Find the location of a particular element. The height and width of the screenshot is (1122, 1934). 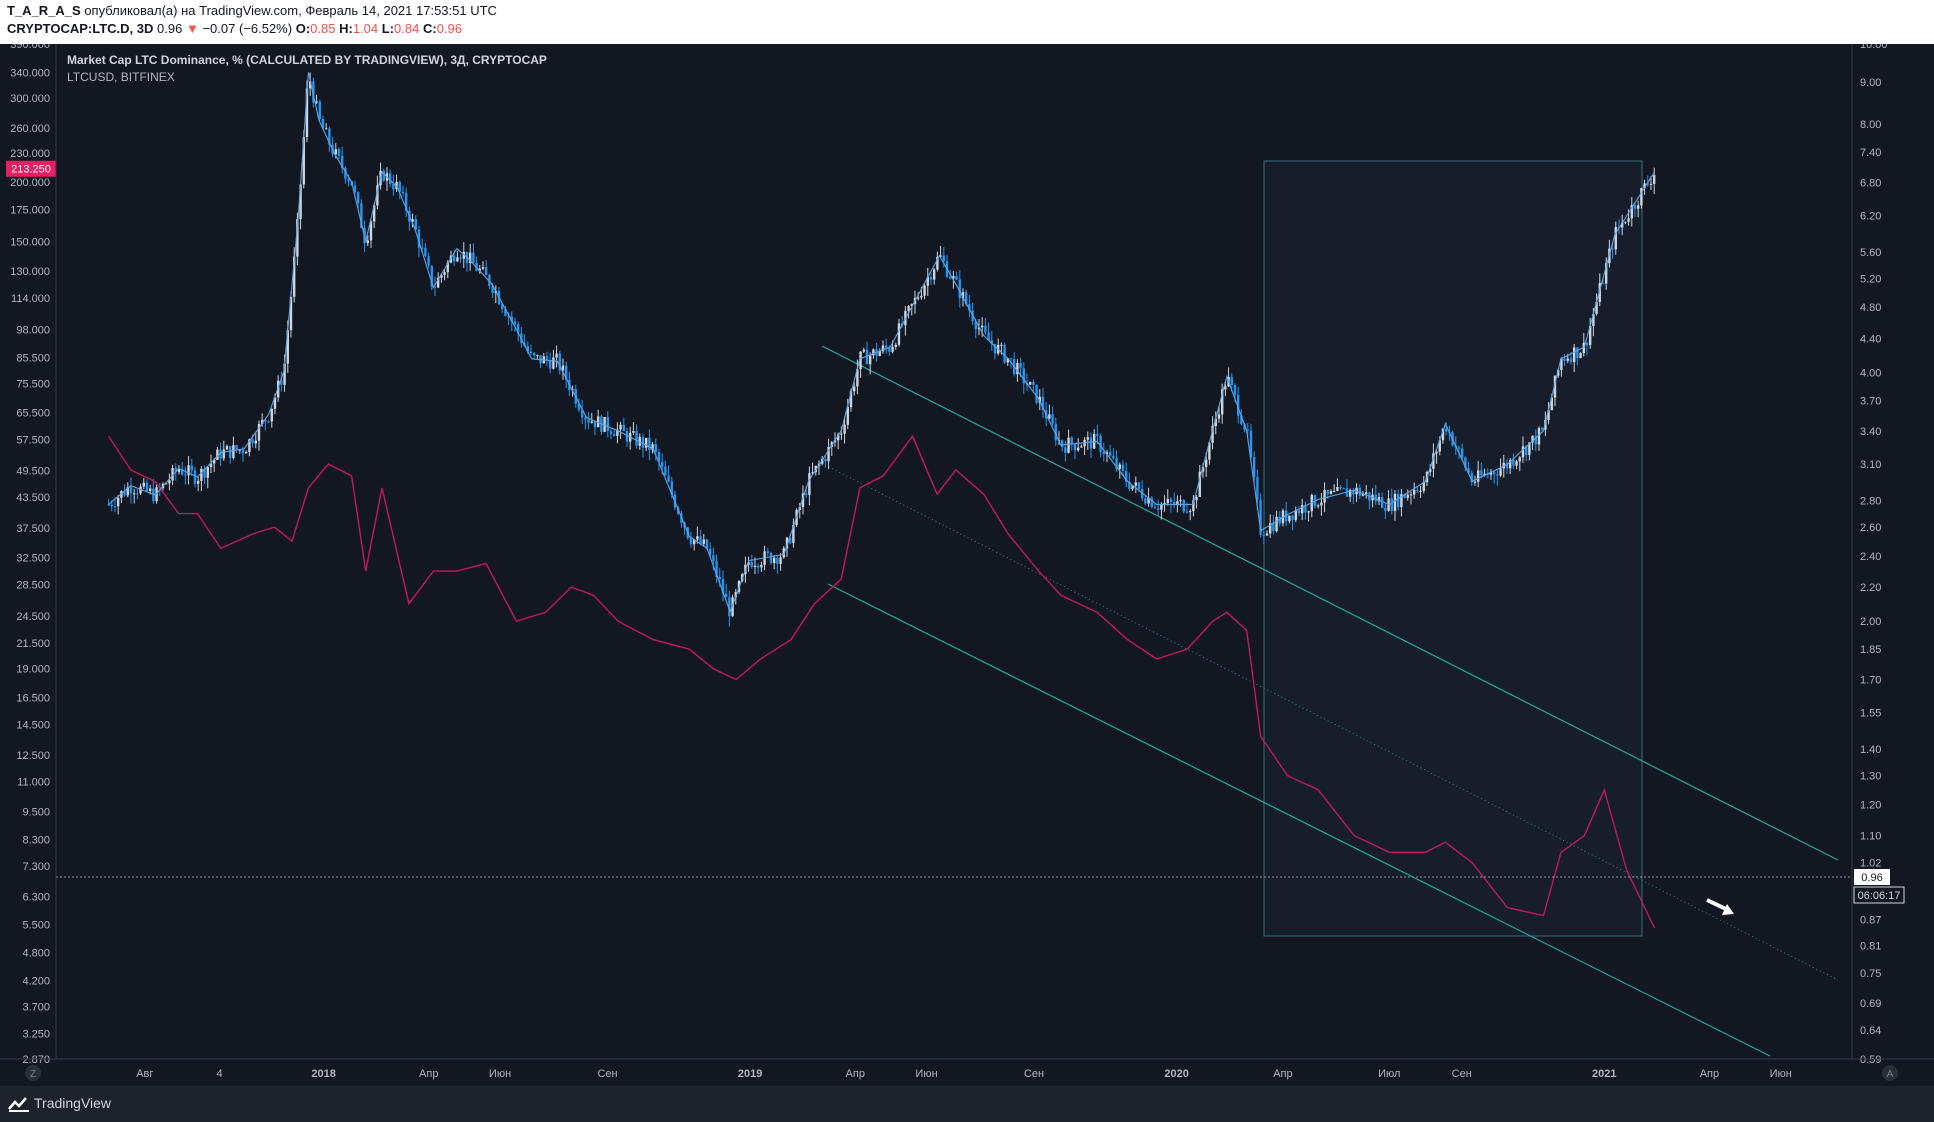

down-right-arrow-icon is located at coordinates (1720, 906).